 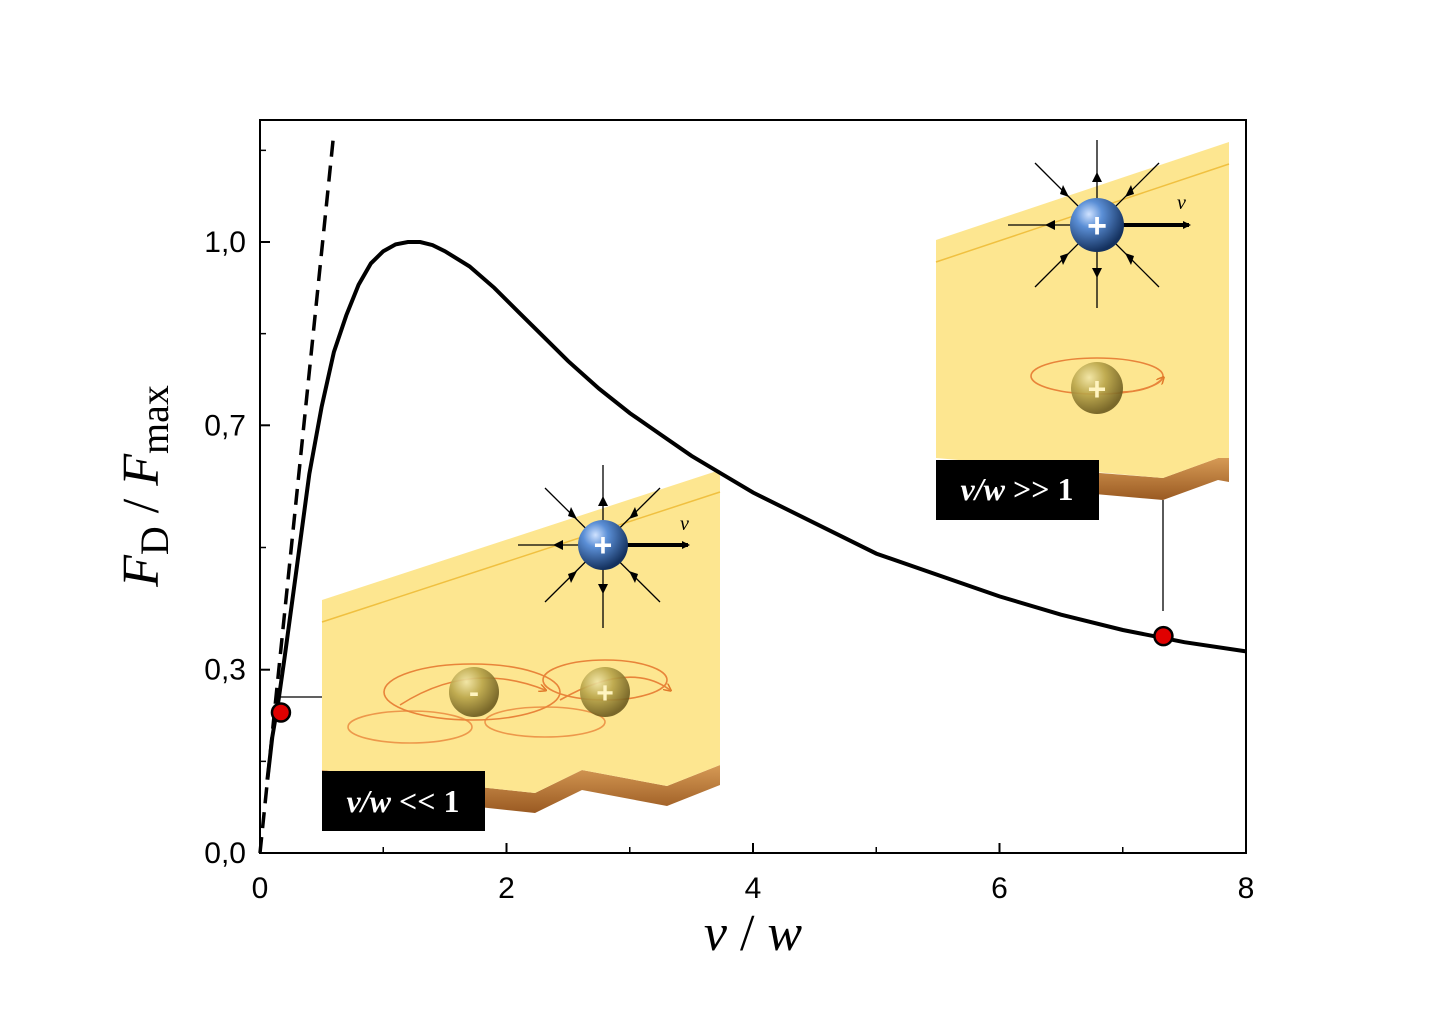 I want to click on image-charge-negative, so click(x=474, y=692).